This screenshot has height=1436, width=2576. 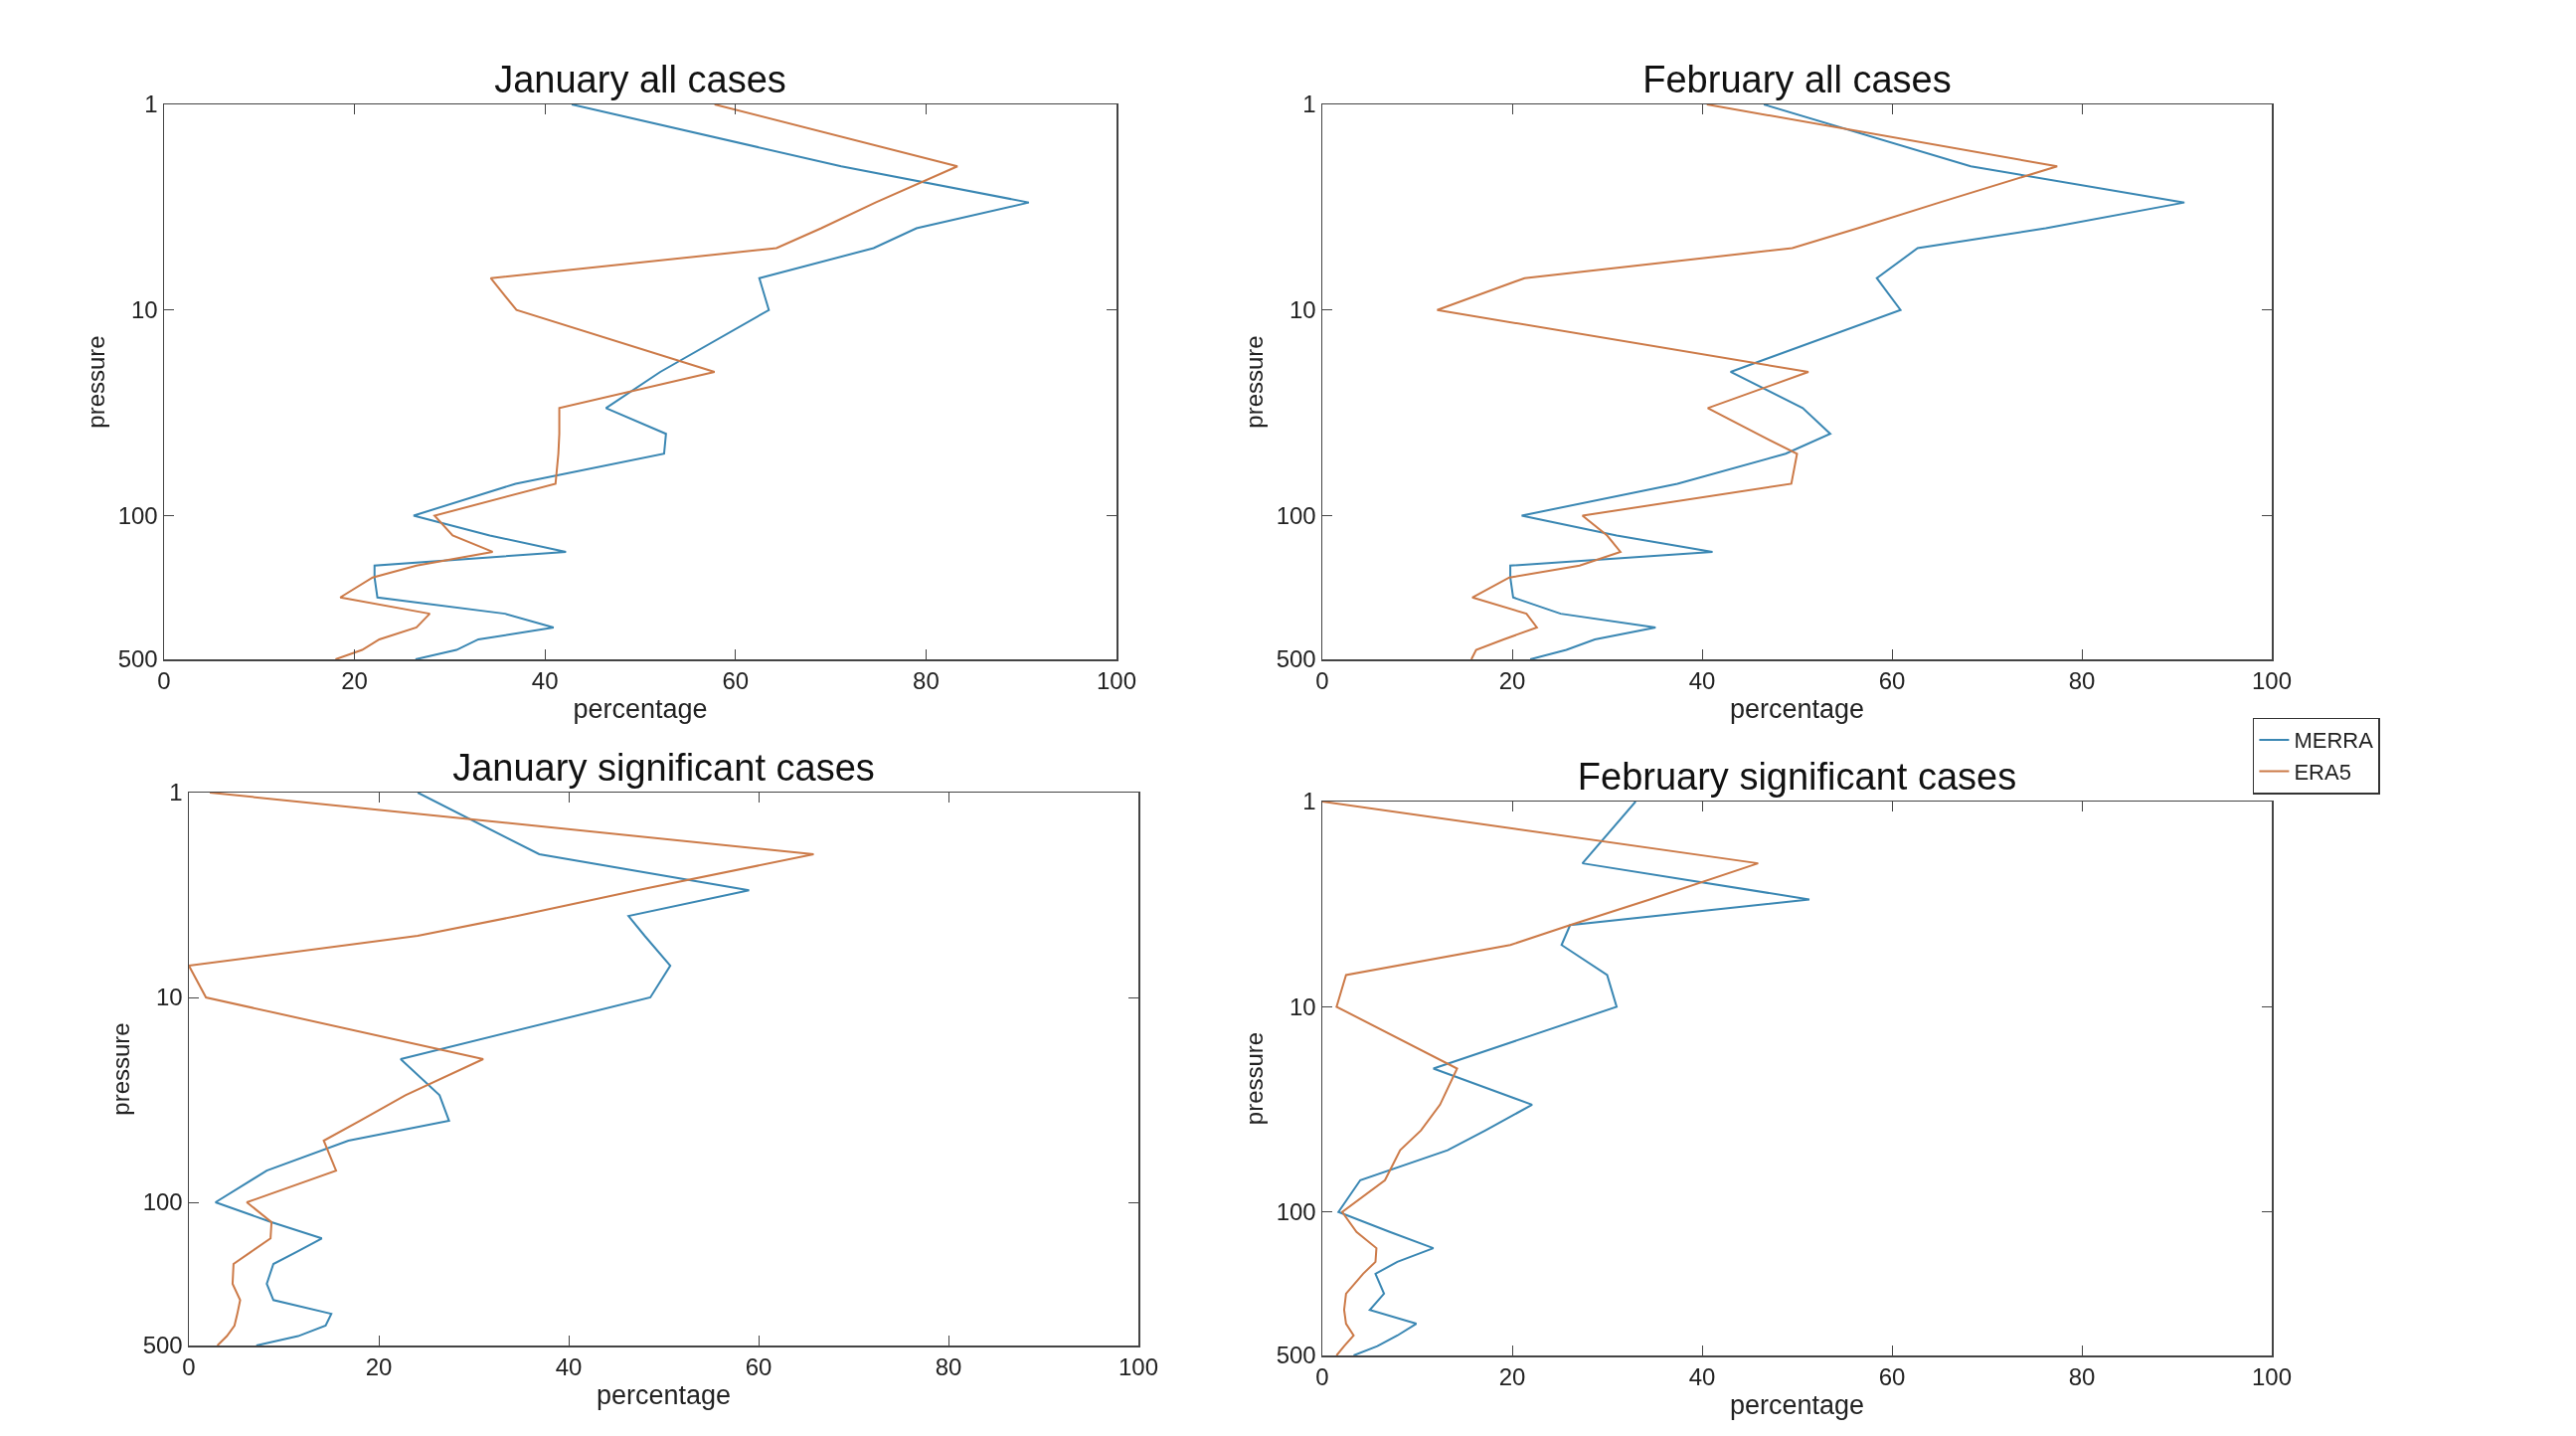 What do you see at coordinates (2334, 741) in the screenshot?
I see `legend-label: MERRA` at bounding box center [2334, 741].